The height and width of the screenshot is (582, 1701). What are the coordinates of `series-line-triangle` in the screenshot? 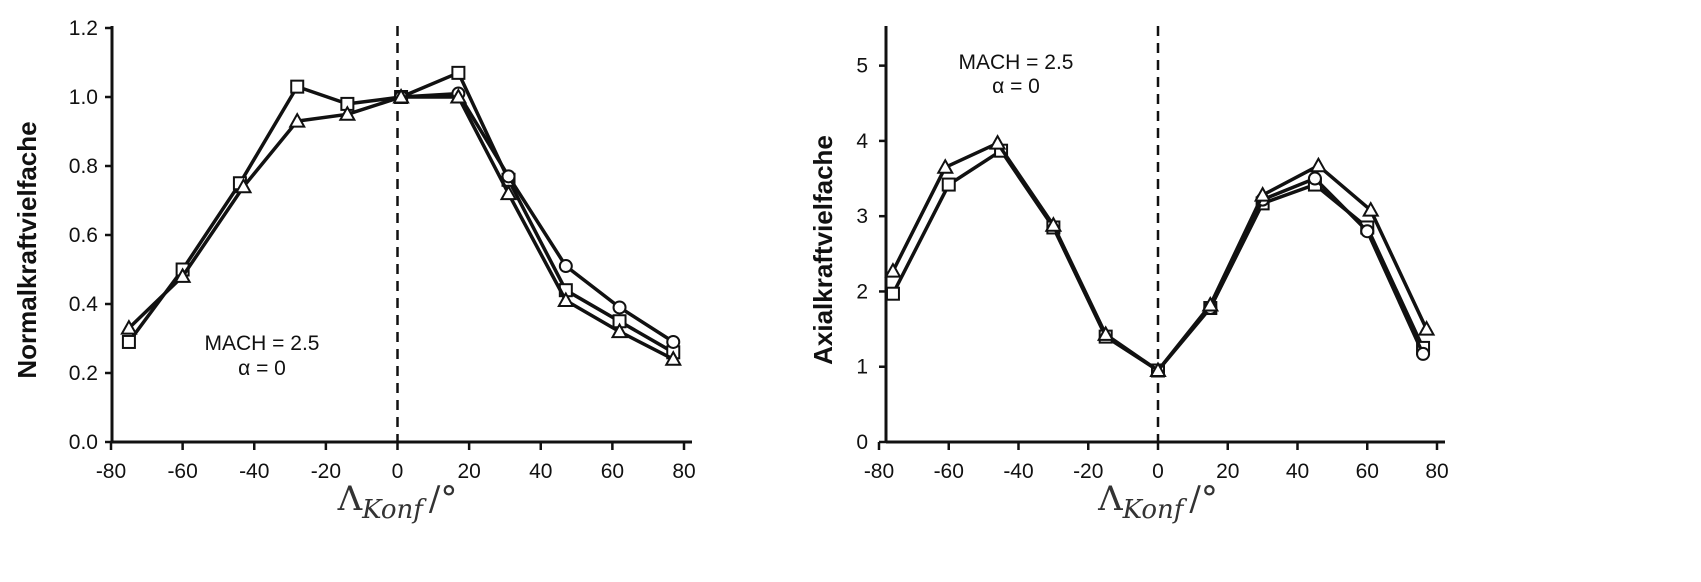 It's located at (1160, 257).